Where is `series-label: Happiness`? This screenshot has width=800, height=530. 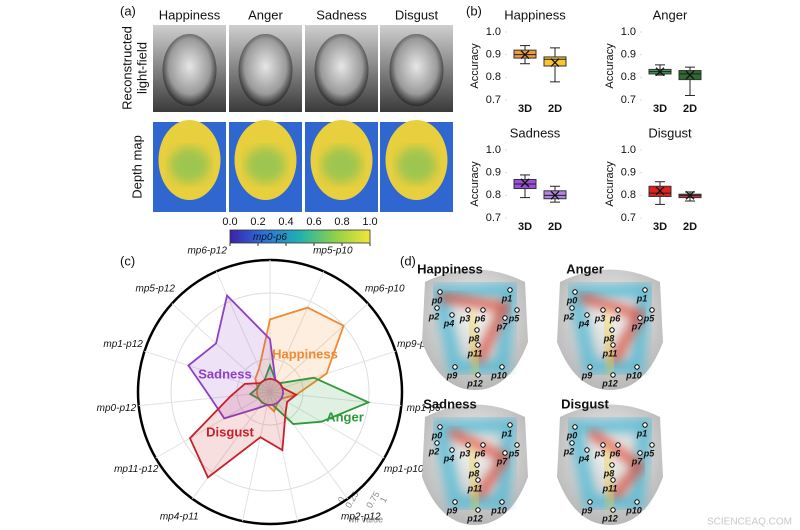
series-label: Happiness is located at coordinates (305, 353).